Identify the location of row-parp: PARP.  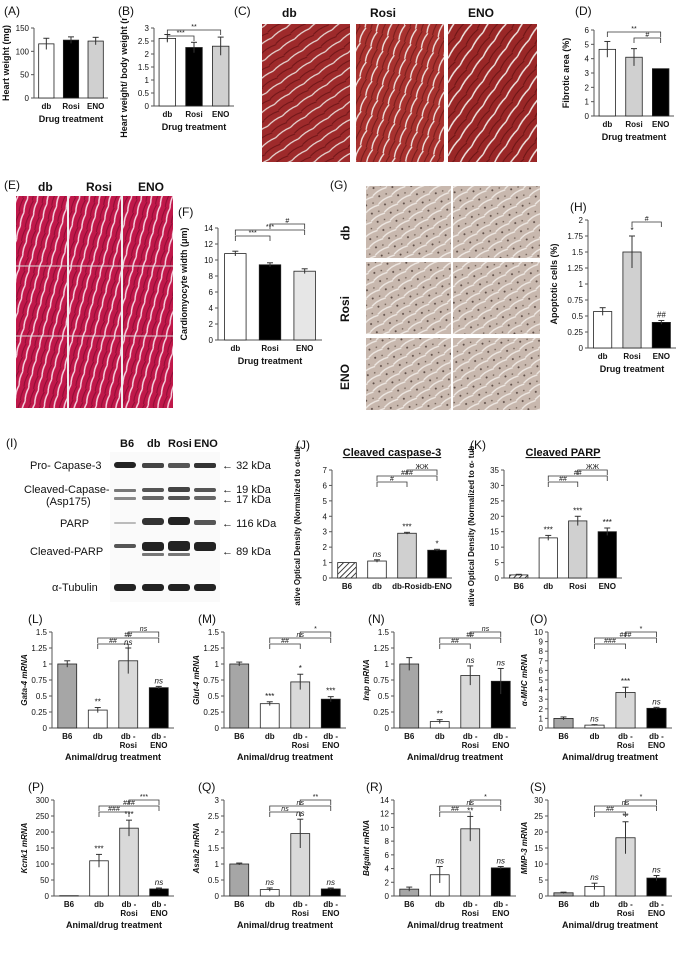
(75, 524).